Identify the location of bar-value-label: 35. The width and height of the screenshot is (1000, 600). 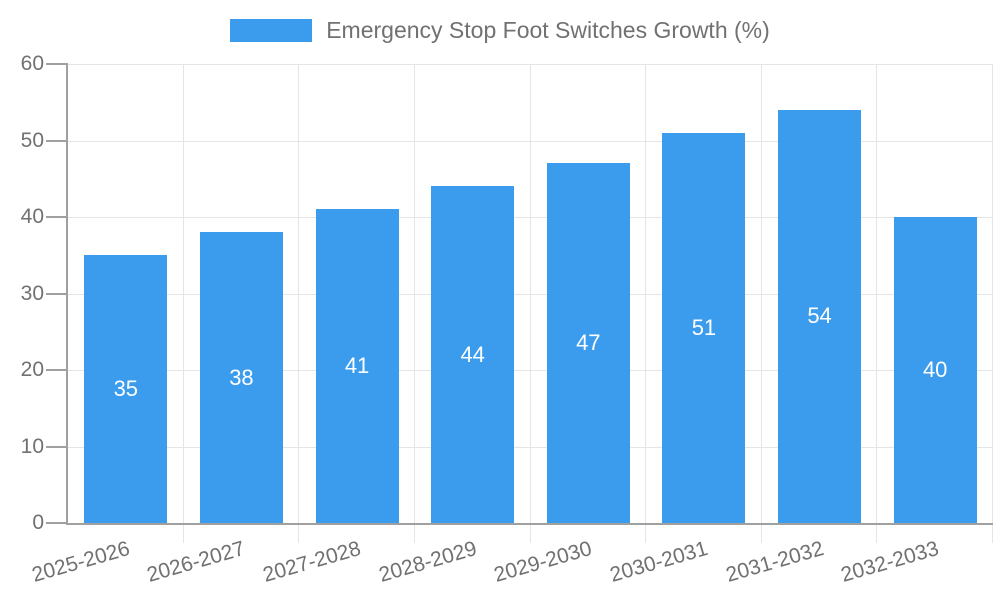
(126, 389).